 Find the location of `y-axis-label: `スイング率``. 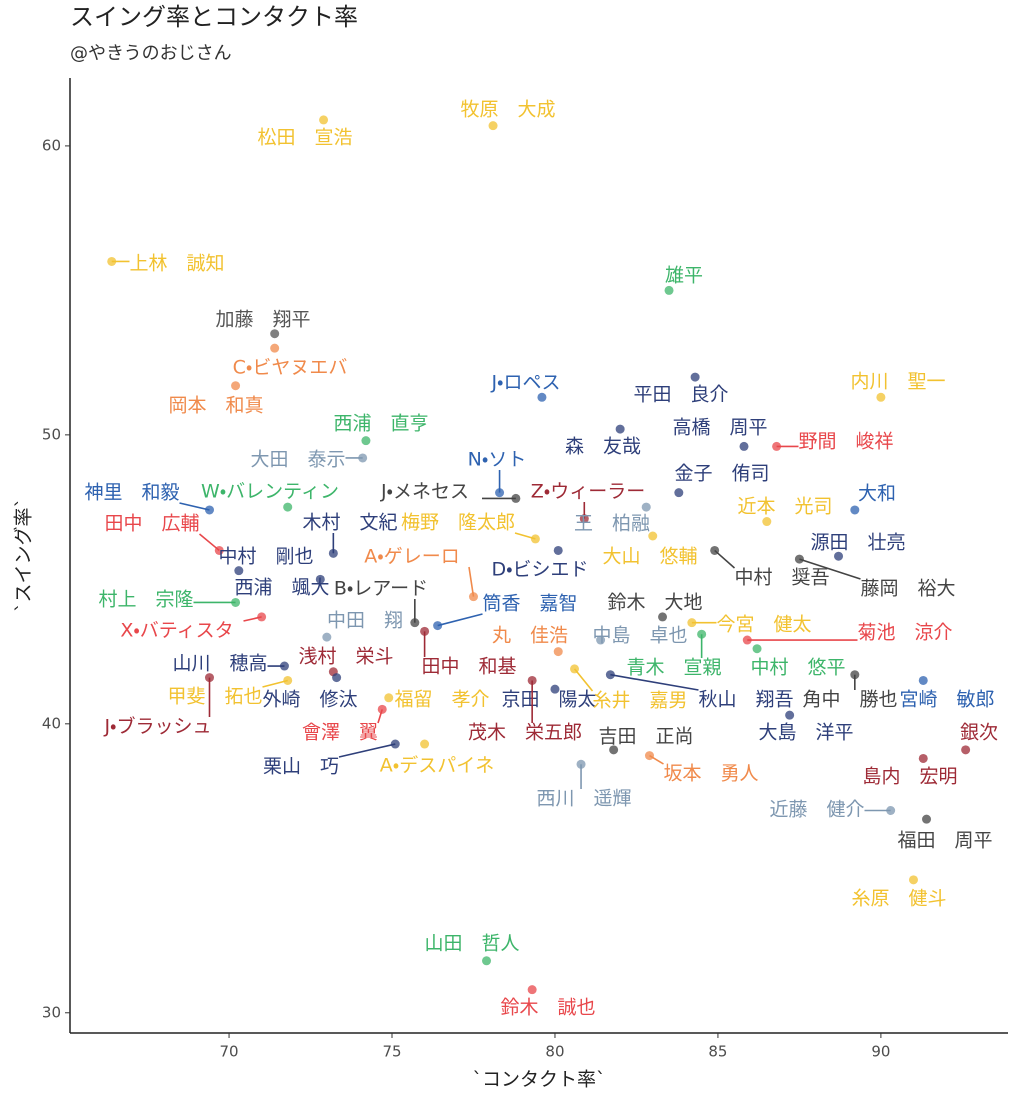

y-axis-label: `スイング率` is located at coordinates (24, 555).